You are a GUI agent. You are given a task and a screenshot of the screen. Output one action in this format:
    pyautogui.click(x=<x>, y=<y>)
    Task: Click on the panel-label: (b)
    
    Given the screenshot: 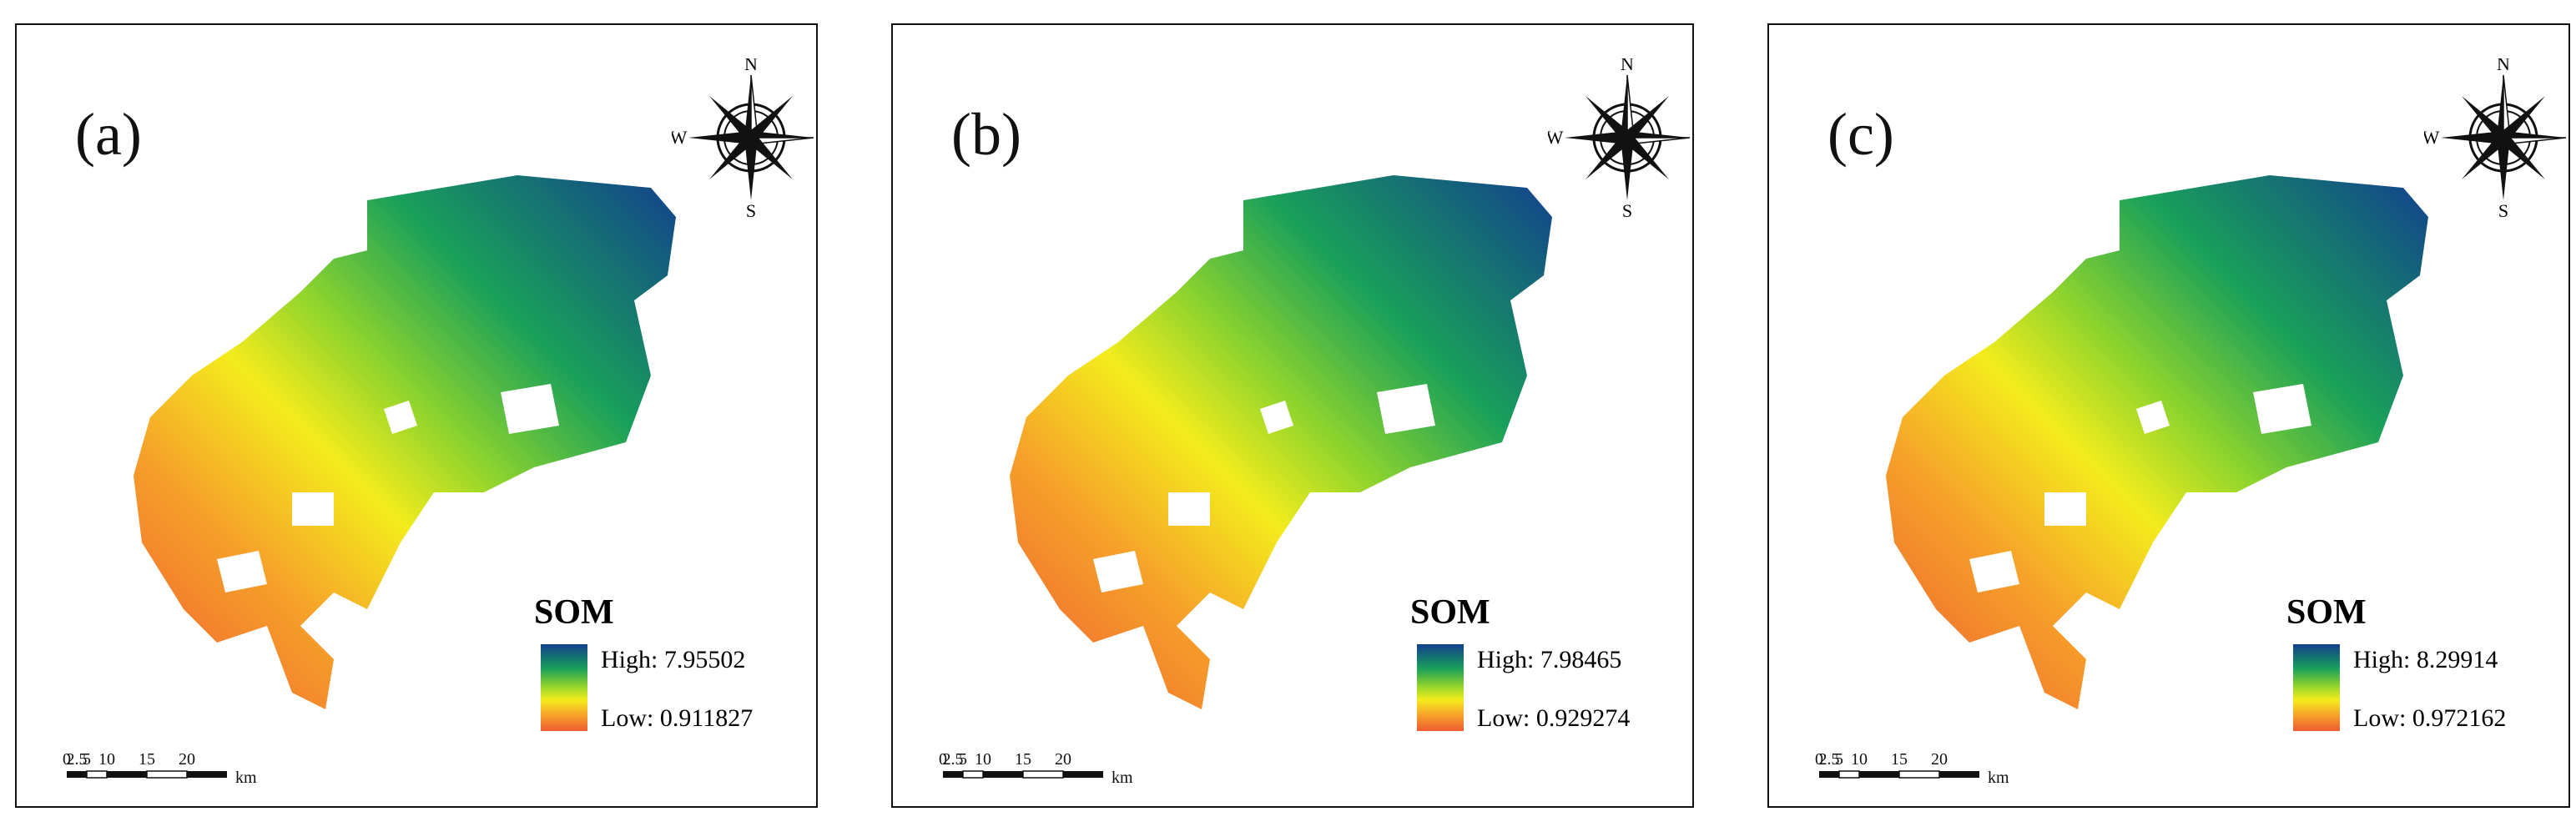 What is the action you would take?
    pyautogui.click(x=986, y=134)
    